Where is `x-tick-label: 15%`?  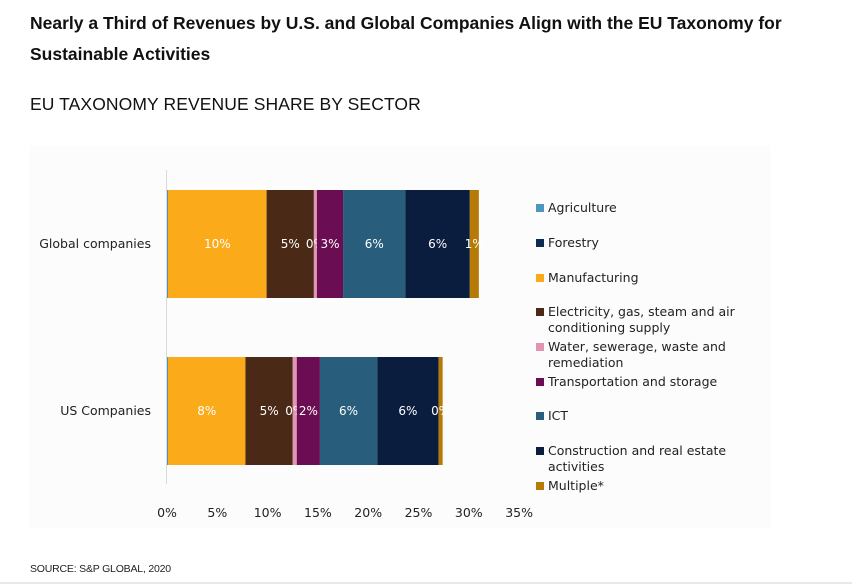 x-tick-label: 15% is located at coordinates (318, 512).